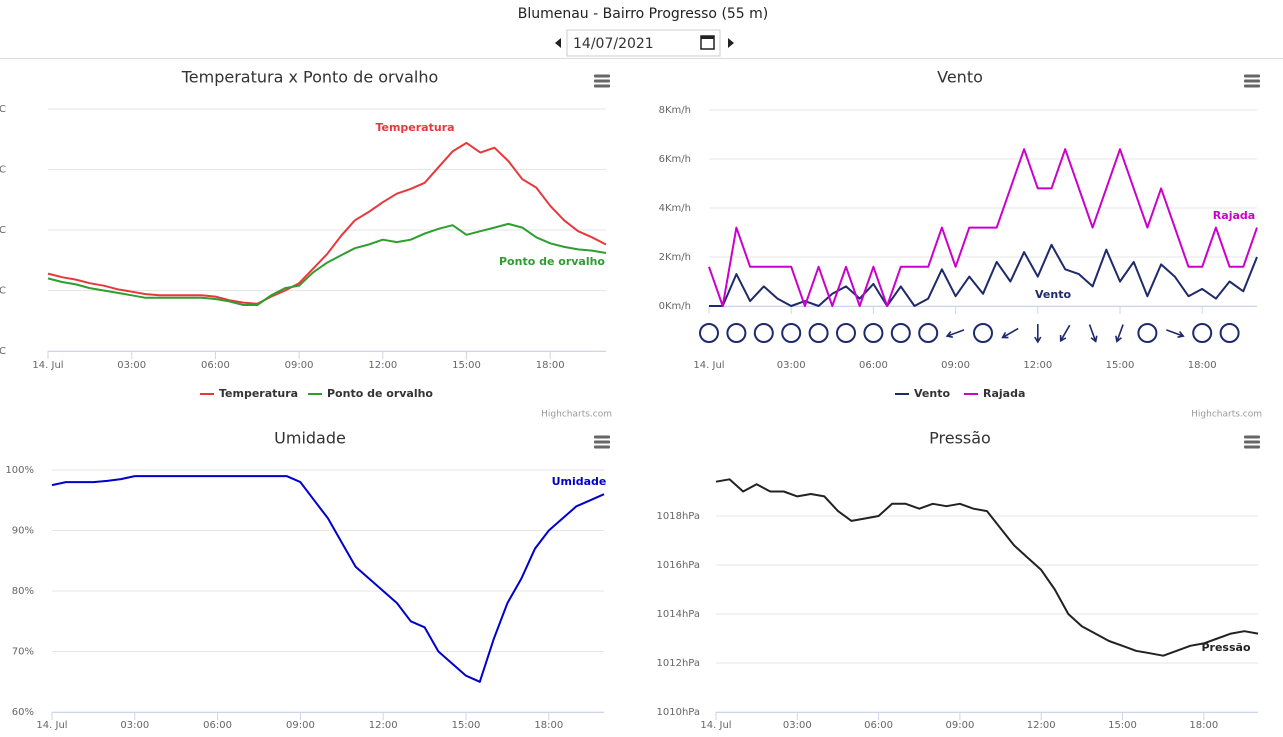 The image size is (1283, 737). I want to click on y-tick-label: 4Km/h, so click(675, 208).